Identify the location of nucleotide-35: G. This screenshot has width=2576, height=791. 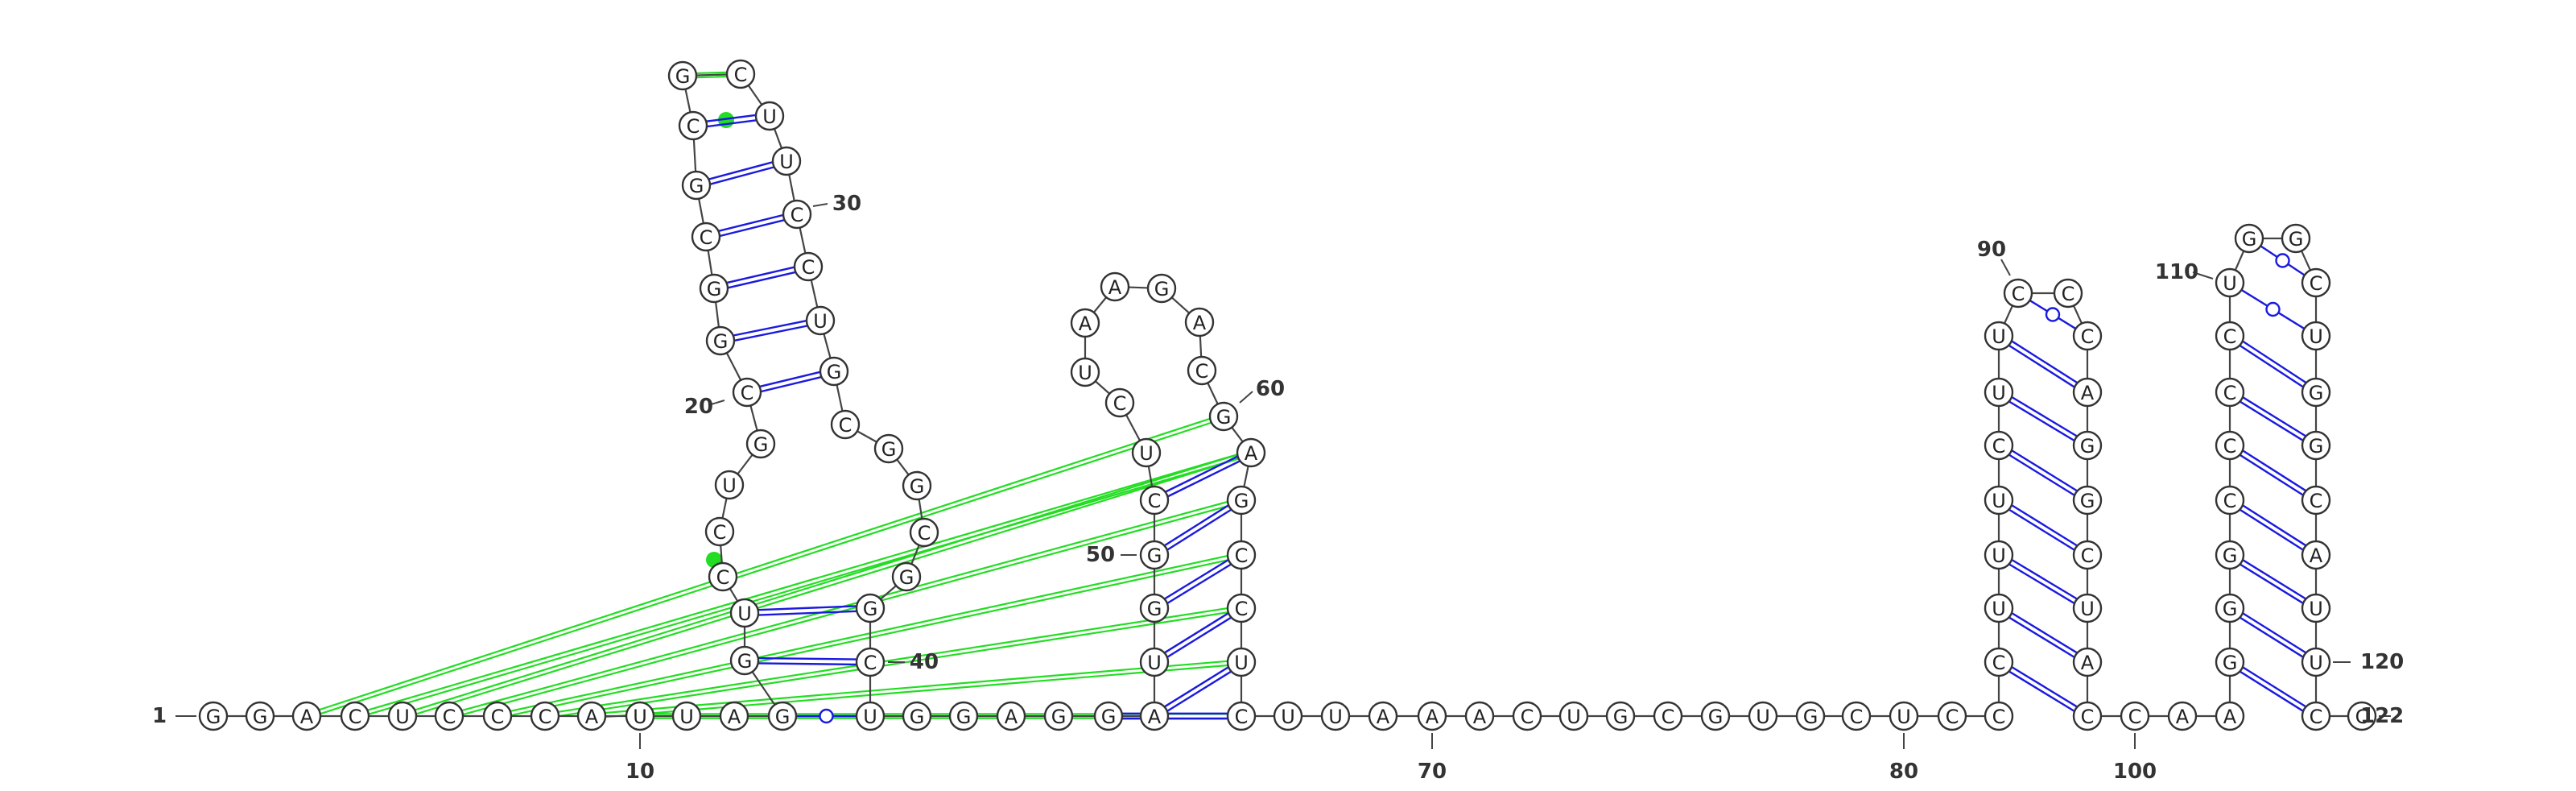
(888, 448).